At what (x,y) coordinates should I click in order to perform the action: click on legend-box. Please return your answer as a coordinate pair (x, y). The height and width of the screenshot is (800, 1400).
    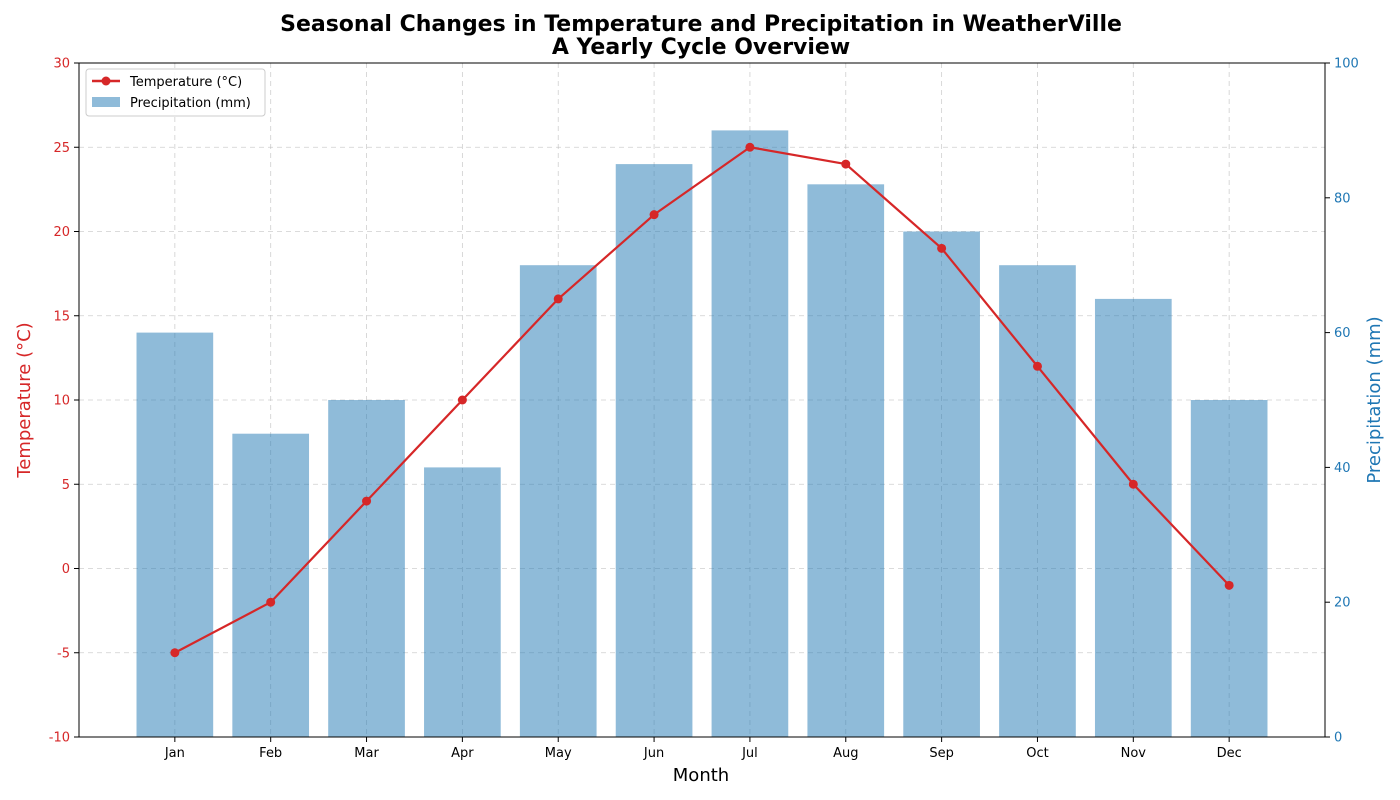
    Looking at the image, I should click on (175, 92).